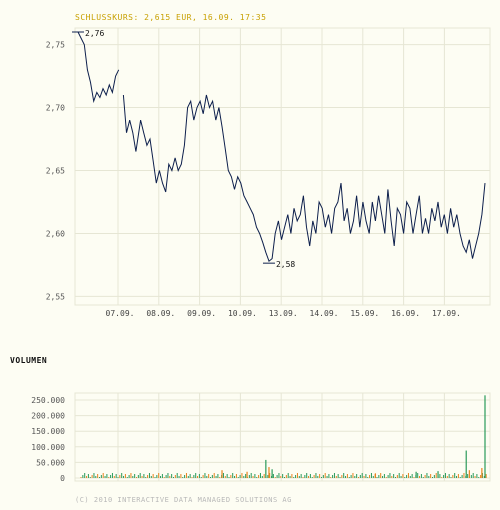 Image resolution: width=500 pixels, height=510 pixels. What do you see at coordinates (55, 171) in the screenshot?
I see `y-tick-label: 2,65` at bounding box center [55, 171].